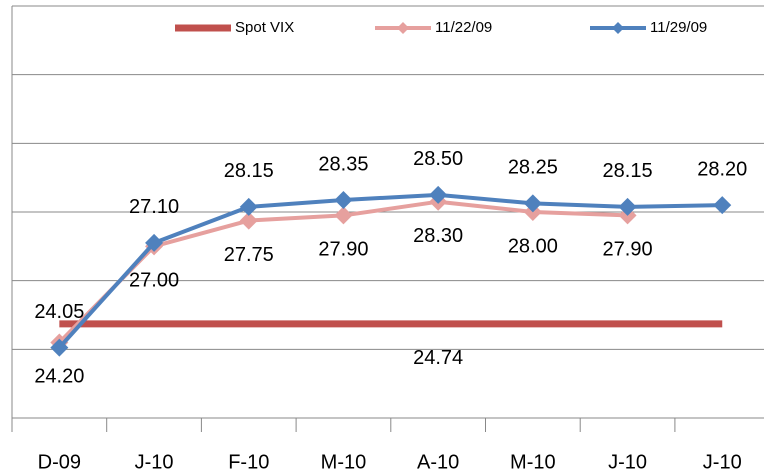 The width and height of the screenshot is (765, 476). I want to click on x-tick-label: F-10, so click(248, 462).